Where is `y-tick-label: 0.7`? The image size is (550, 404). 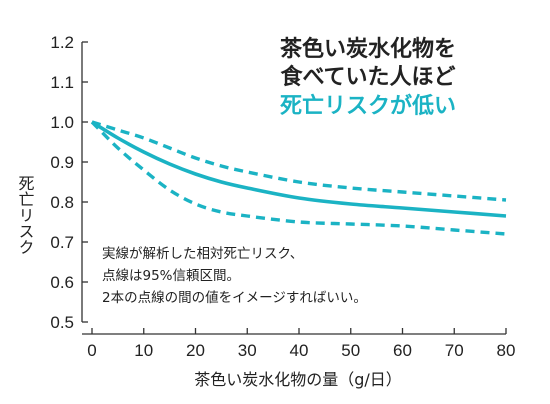 y-tick-label: 0.7 is located at coordinates (62, 242).